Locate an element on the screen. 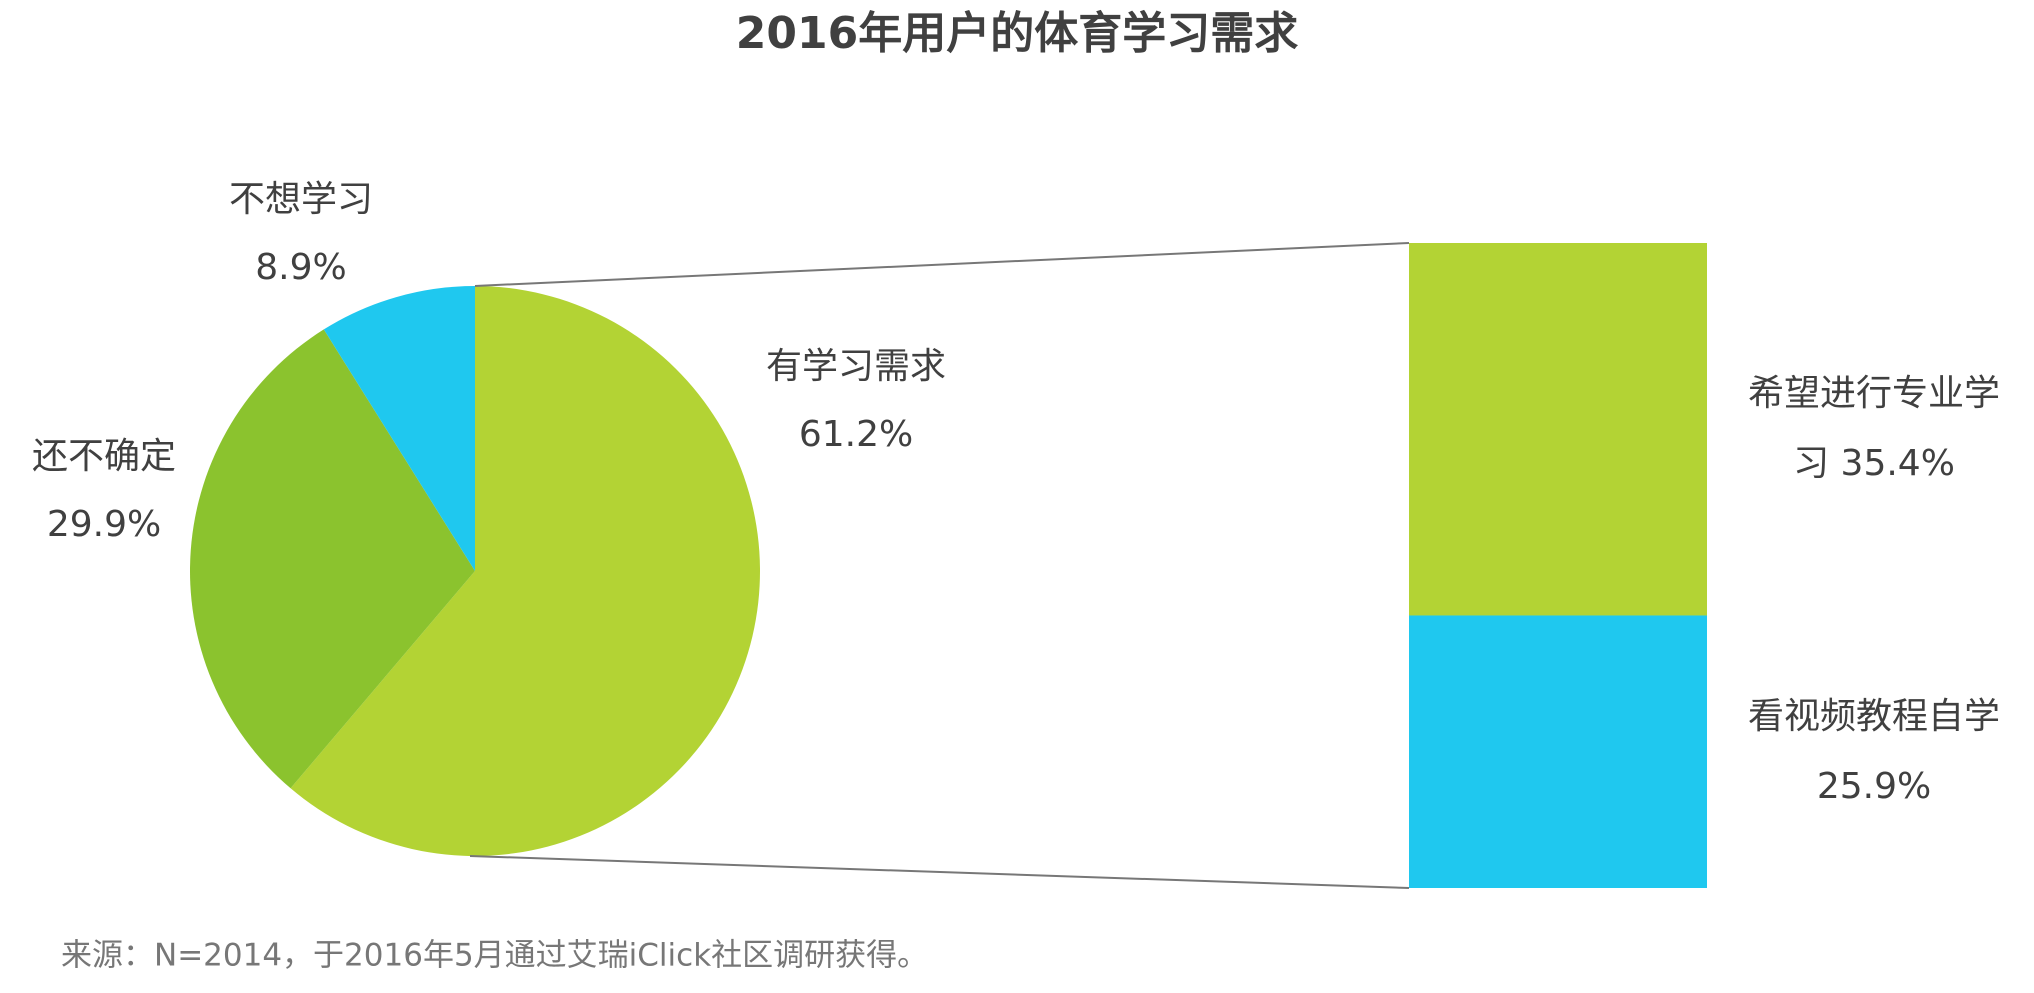 This screenshot has width=2034, height=993. bar-value-label: 25.9% is located at coordinates (1874, 786).